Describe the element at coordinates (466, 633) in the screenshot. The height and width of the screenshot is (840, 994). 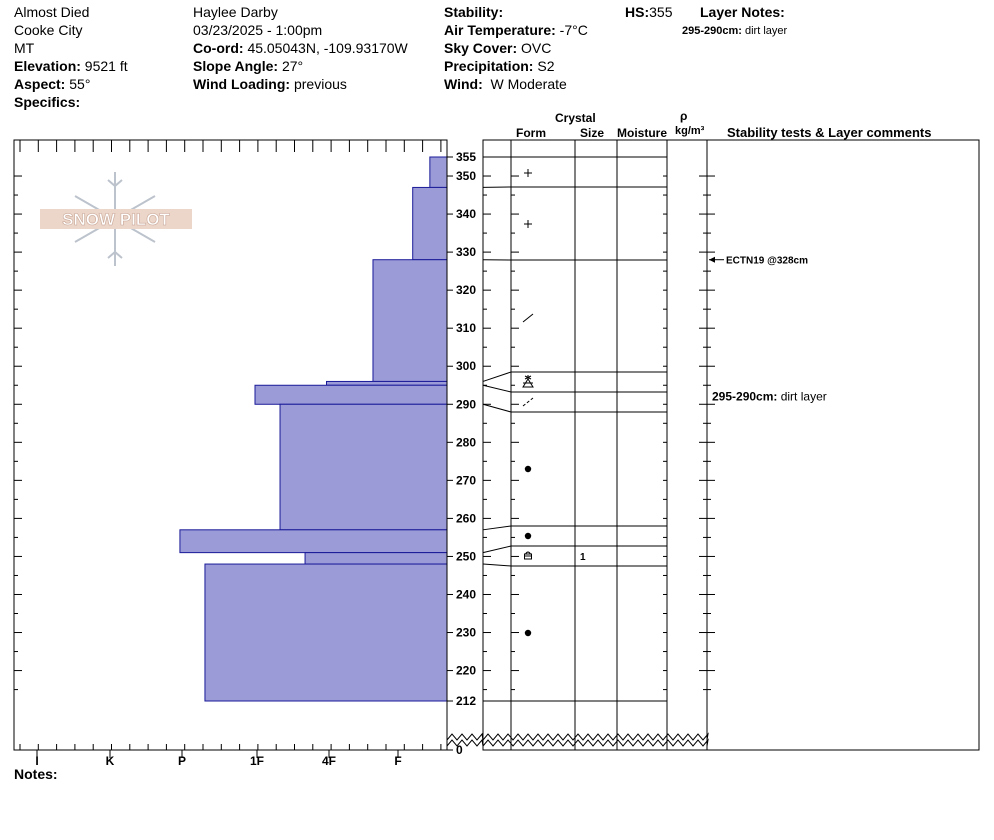
I see `depth-tick-label: 230` at that location.